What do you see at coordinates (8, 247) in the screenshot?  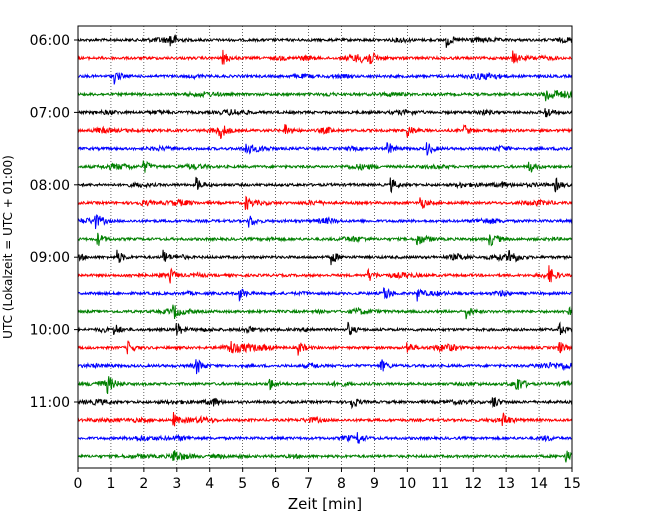 I see `y-axis-title: UTC (Lokalzeit = UTC + 01:00)` at bounding box center [8, 247].